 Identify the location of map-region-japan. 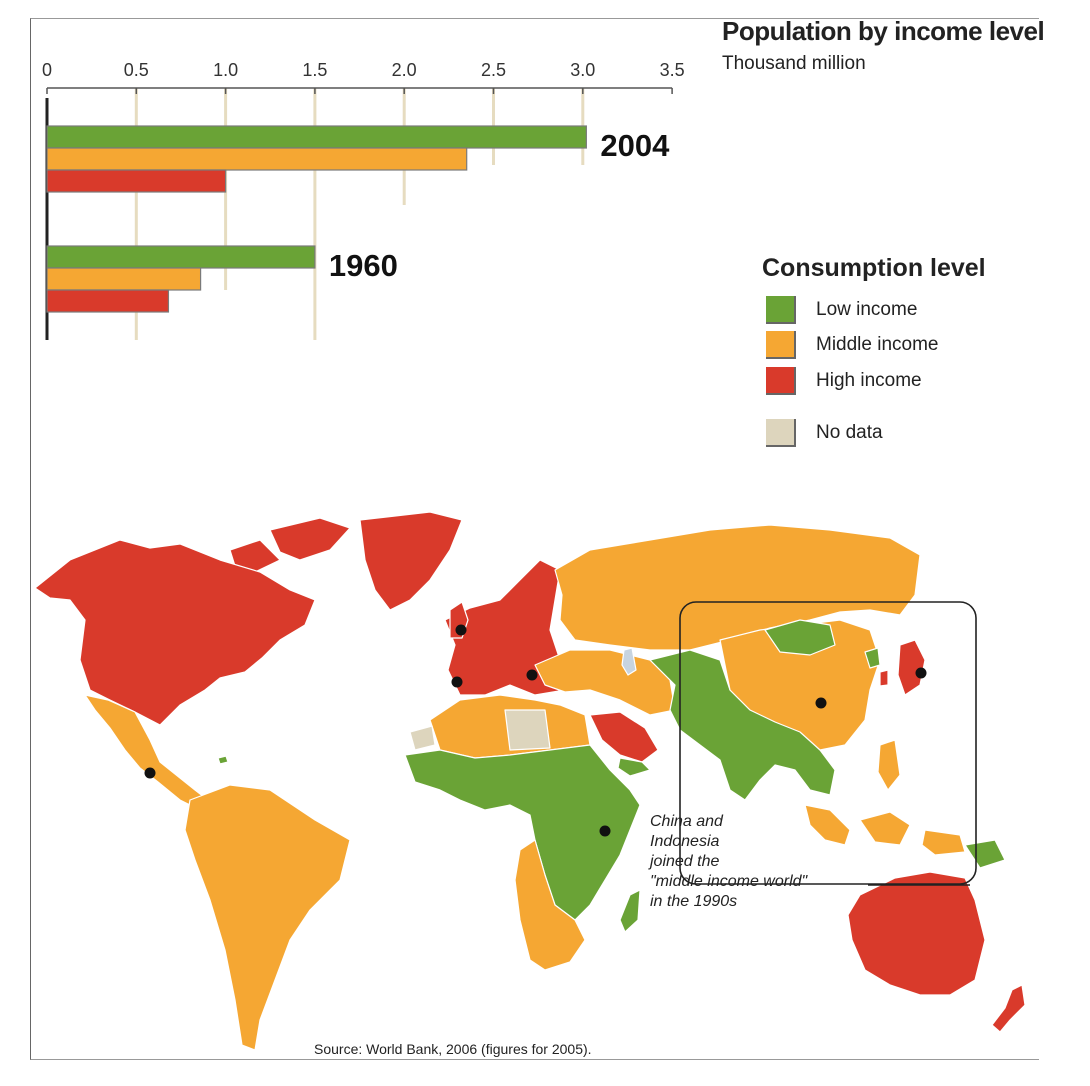
(902, 667).